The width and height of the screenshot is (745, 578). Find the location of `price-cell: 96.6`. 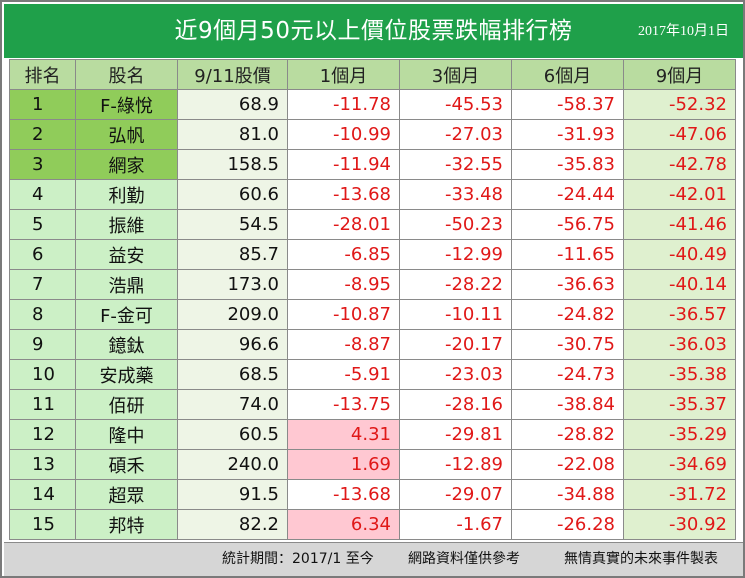

price-cell: 96.6 is located at coordinates (232, 344).